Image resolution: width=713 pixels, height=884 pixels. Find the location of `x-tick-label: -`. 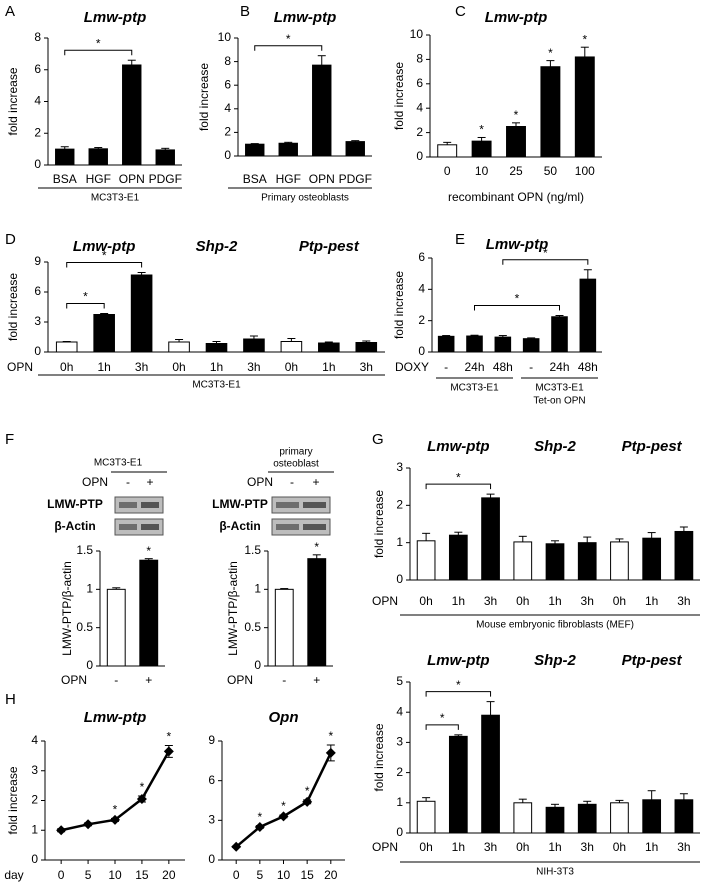

x-tick-label: - is located at coordinates (284, 680).